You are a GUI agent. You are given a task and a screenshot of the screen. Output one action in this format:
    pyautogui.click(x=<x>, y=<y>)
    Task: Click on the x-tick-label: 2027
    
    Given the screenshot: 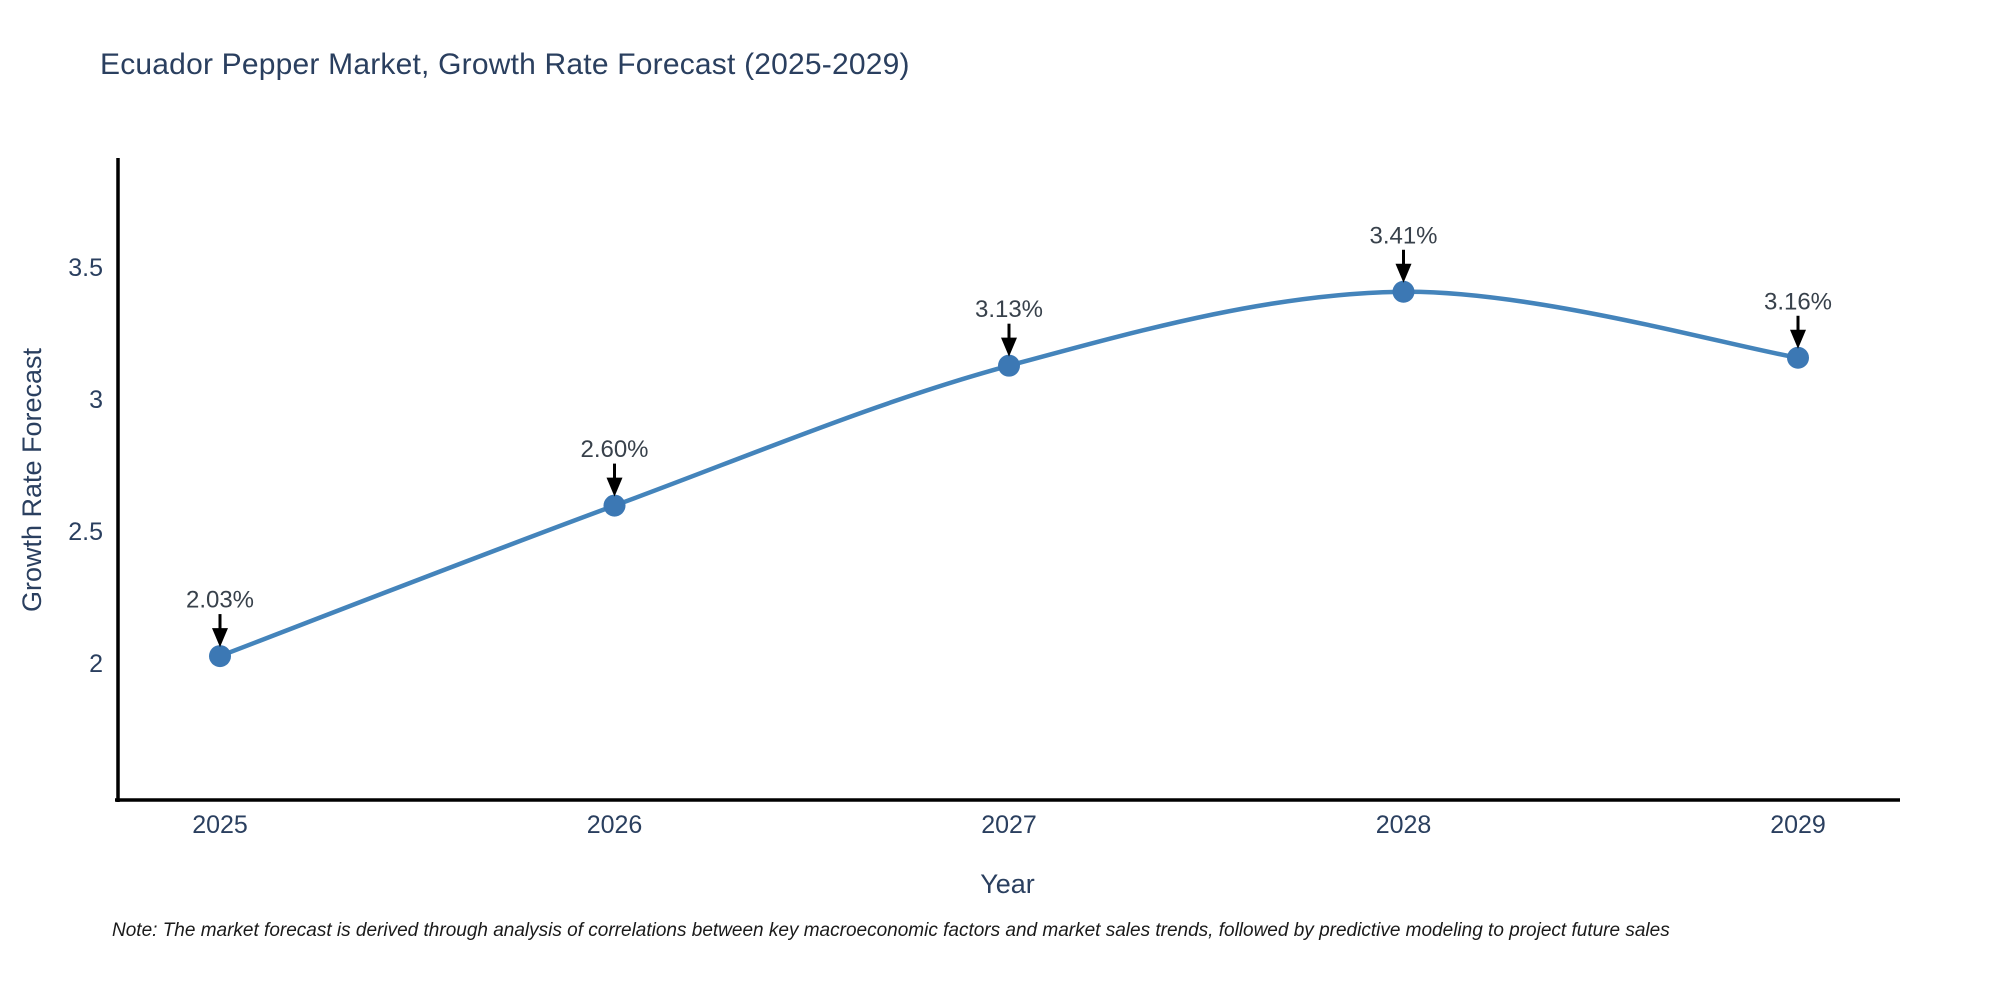 What is the action you would take?
    pyautogui.click(x=1009, y=825)
    